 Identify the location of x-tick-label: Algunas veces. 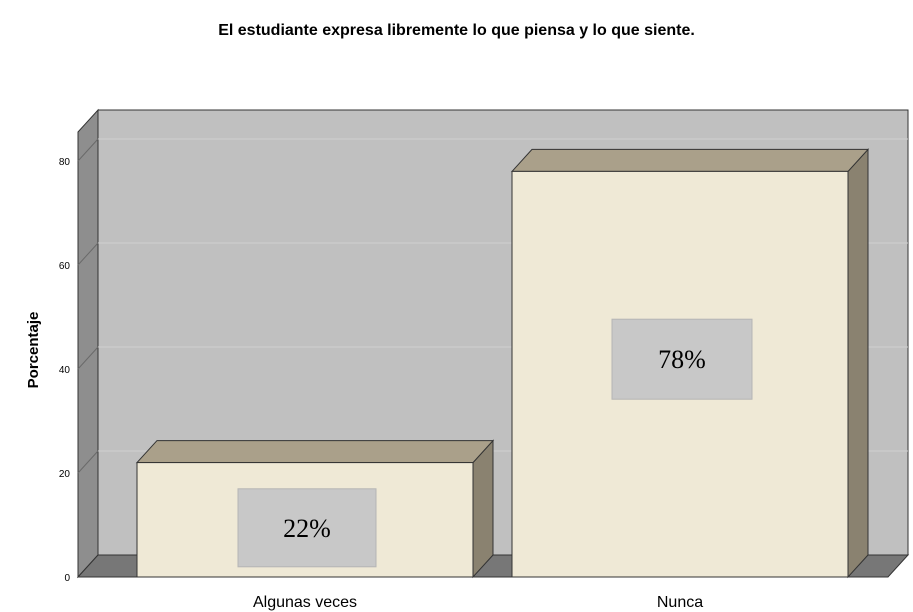
(305, 602).